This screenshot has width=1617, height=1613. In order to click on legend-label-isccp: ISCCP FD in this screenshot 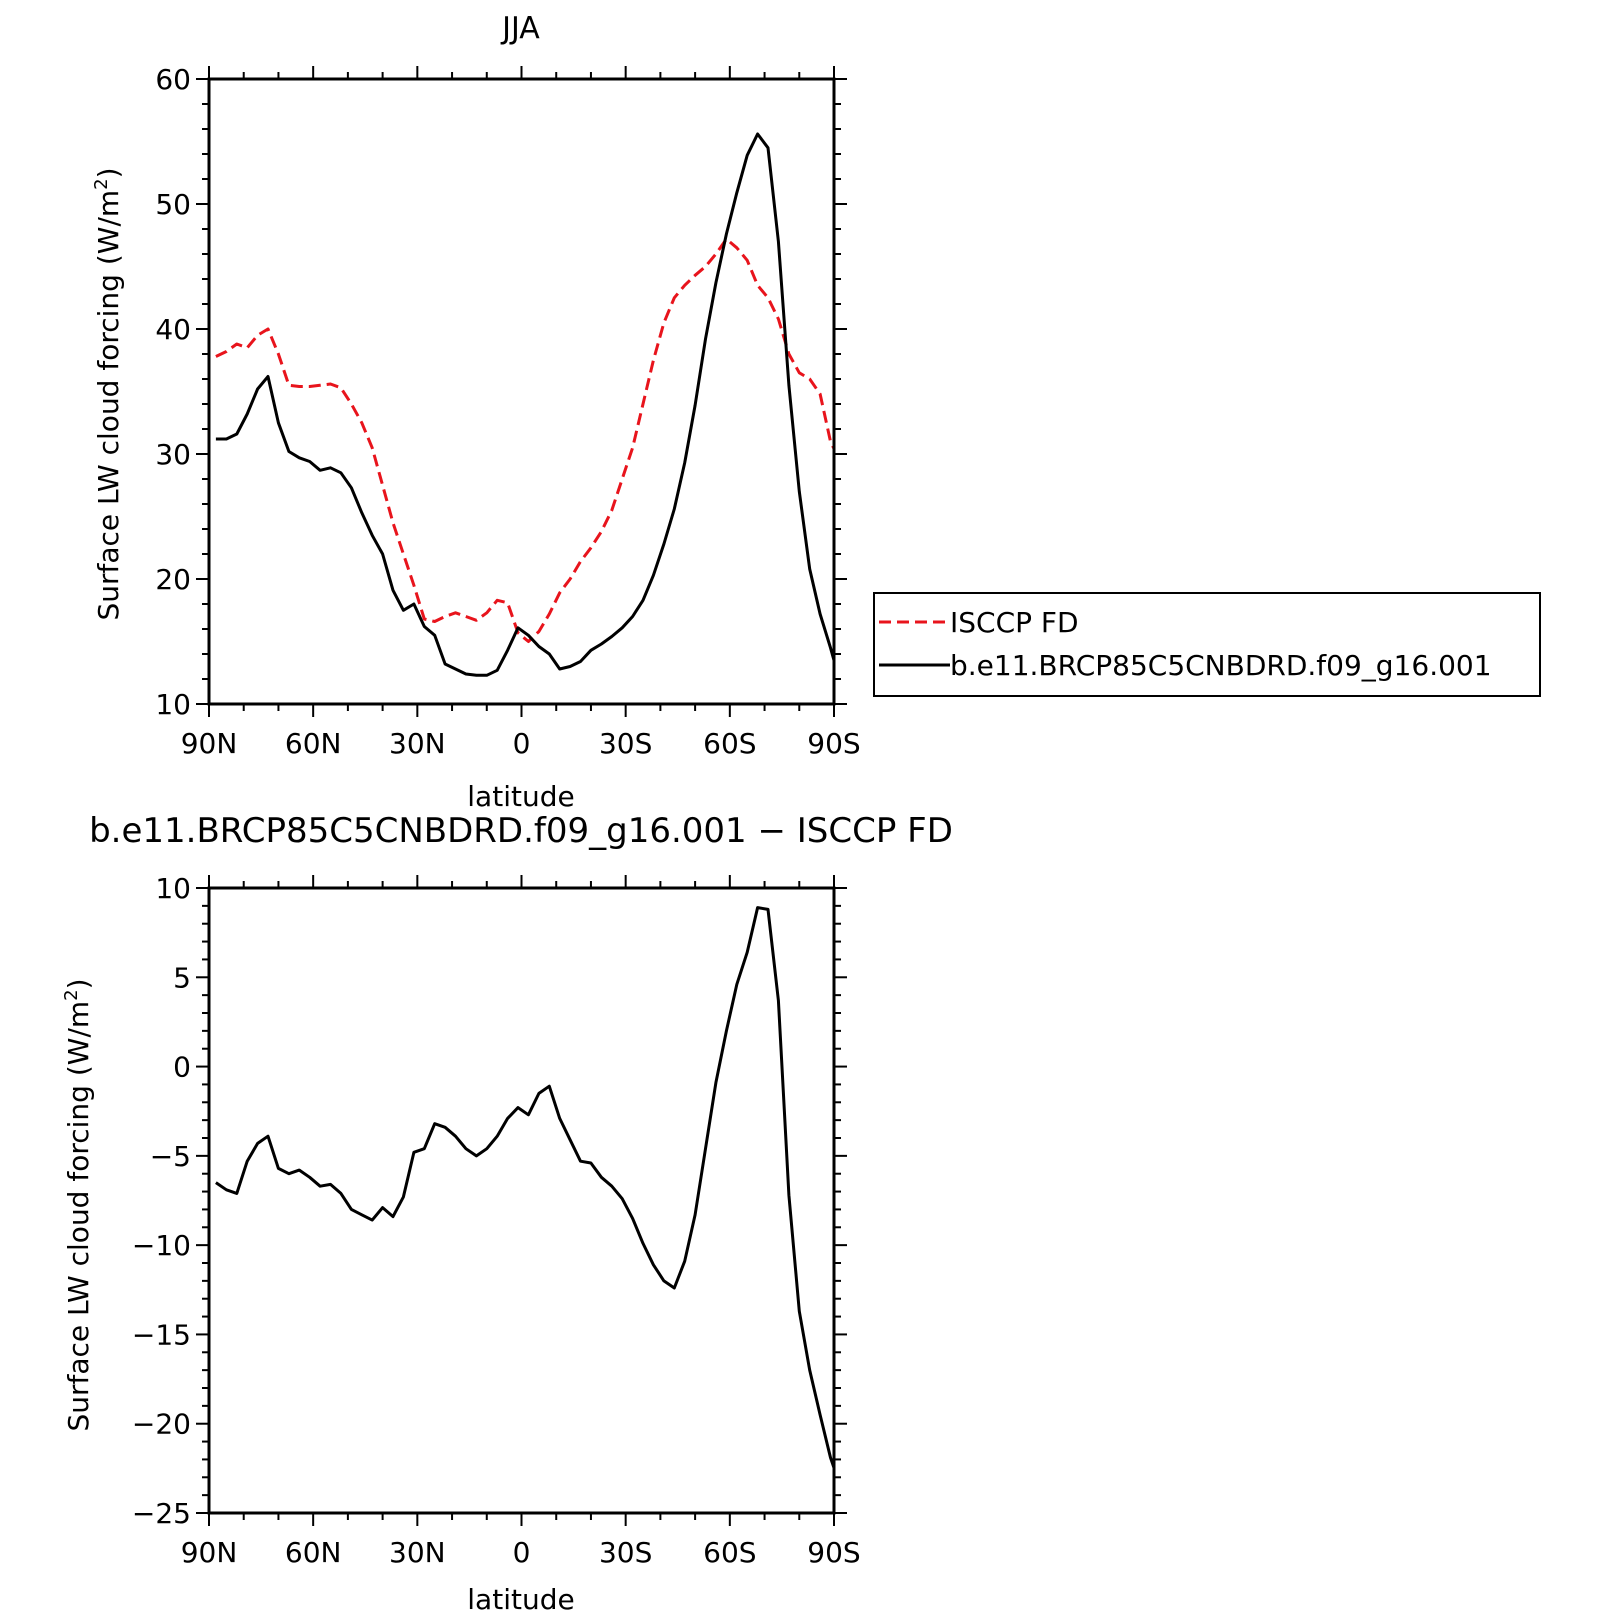, I will do `click(1014, 622)`.